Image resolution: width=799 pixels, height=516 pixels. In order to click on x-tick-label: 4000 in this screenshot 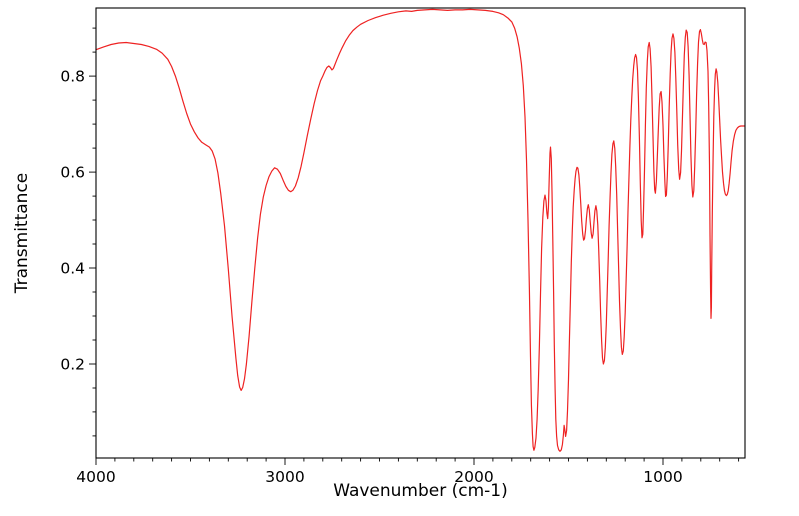, I will do `click(95, 477)`.